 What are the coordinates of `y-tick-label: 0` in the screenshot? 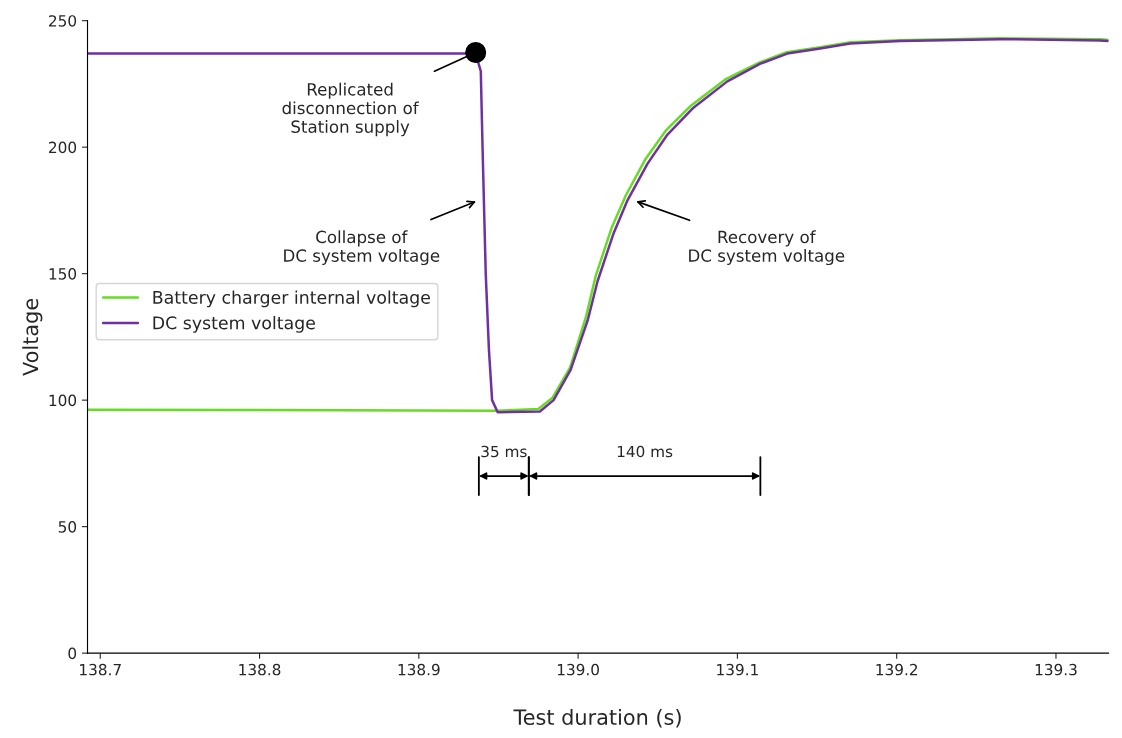 It's located at (72, 653).